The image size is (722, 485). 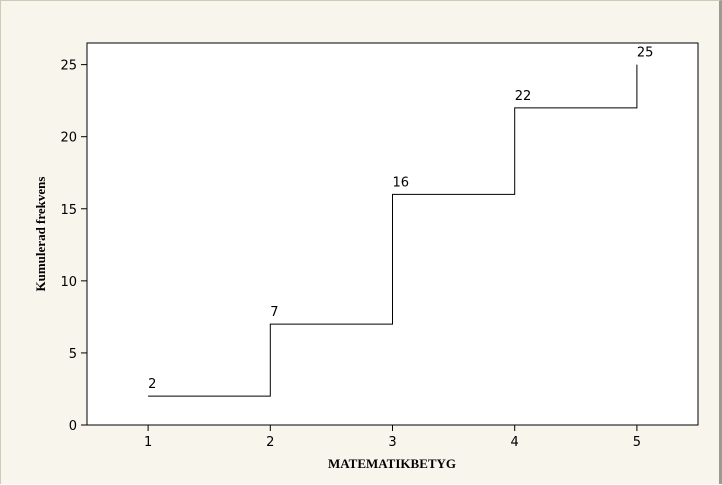 I want to click on y-tick-label: 0, so click(x=73, y=426).